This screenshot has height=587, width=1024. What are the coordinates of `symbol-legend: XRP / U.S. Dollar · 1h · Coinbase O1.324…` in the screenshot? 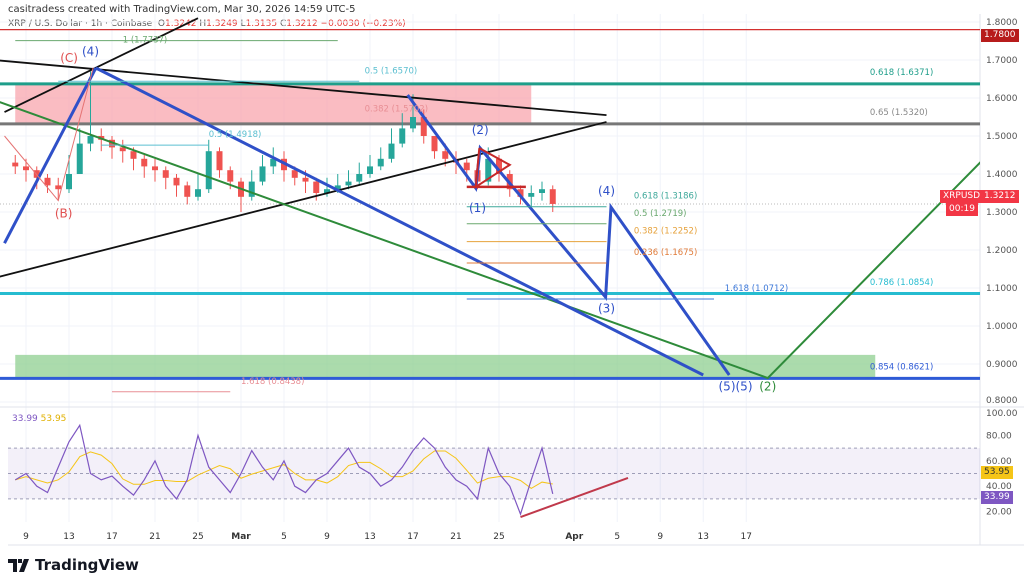 It's located at (207, 24).